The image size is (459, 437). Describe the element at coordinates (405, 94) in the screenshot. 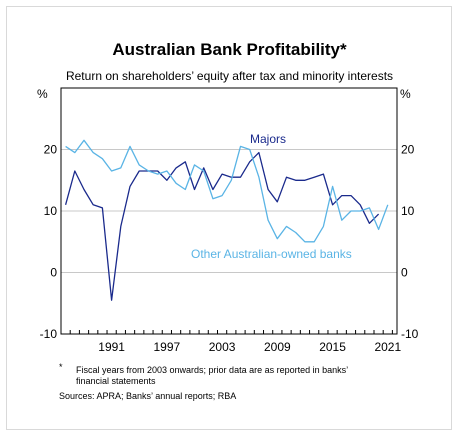

I see `right-unit-label: %` at that location.